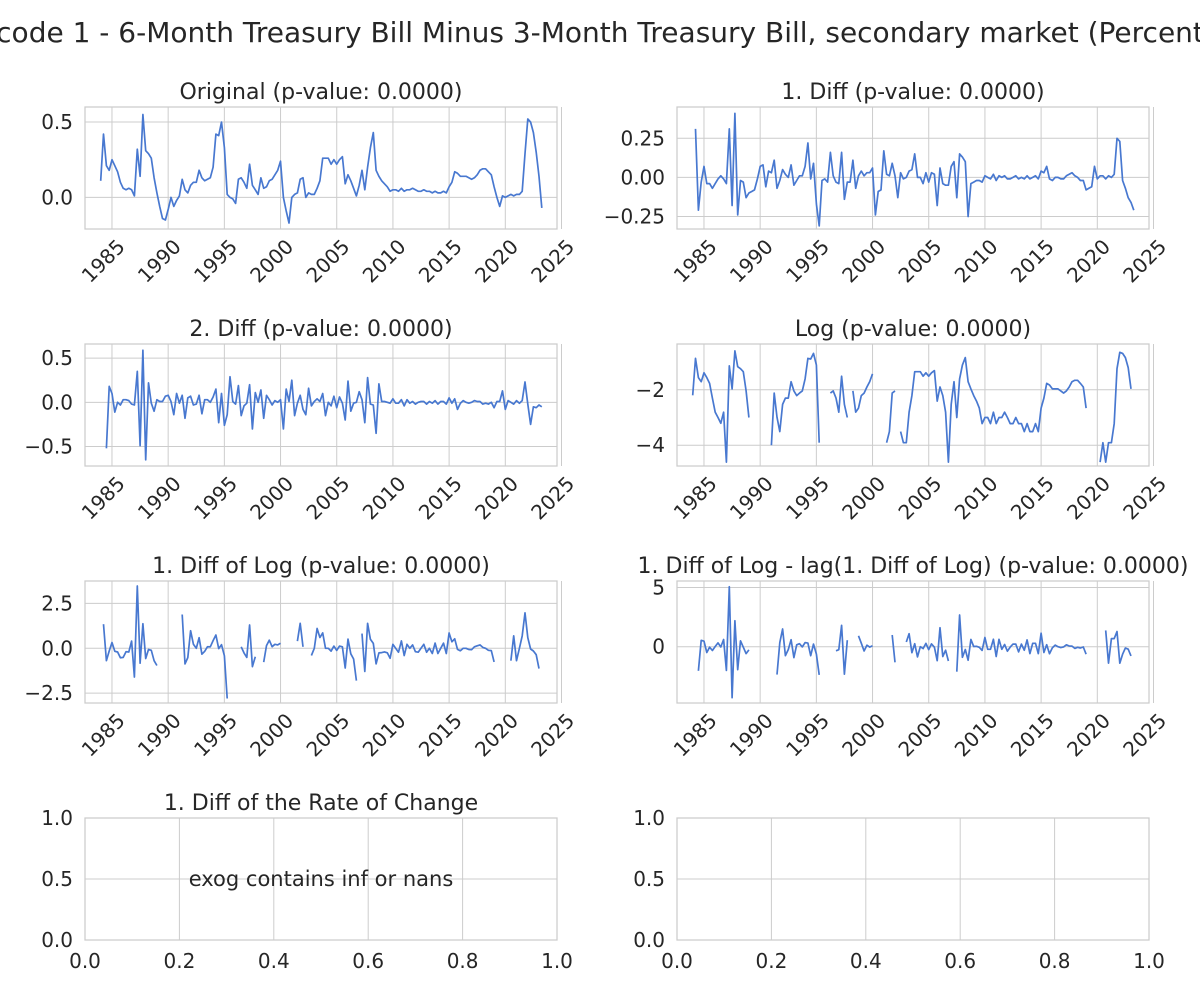 The width and height of the screenshot is (1200, 1000). Describe the element at coordinates (658, 588) in the screenshot. I see `y-tick-label: 5` at that location.